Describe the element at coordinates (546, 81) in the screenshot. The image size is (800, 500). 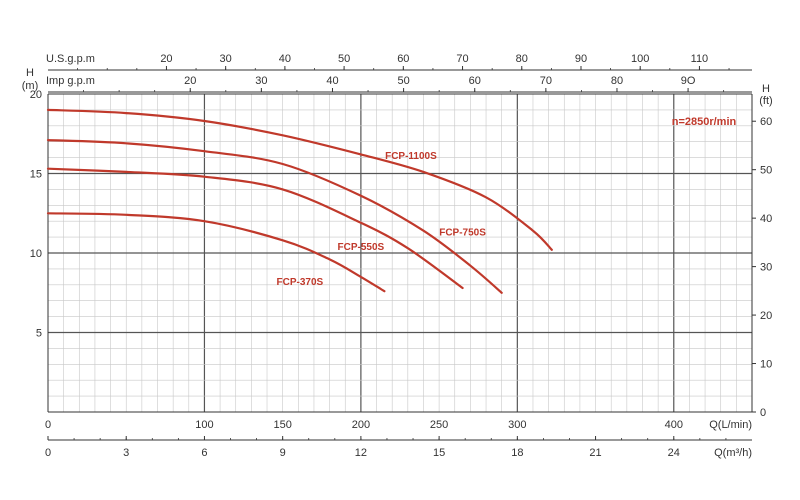
I see `impgpm-tick-label: 70` at that location.